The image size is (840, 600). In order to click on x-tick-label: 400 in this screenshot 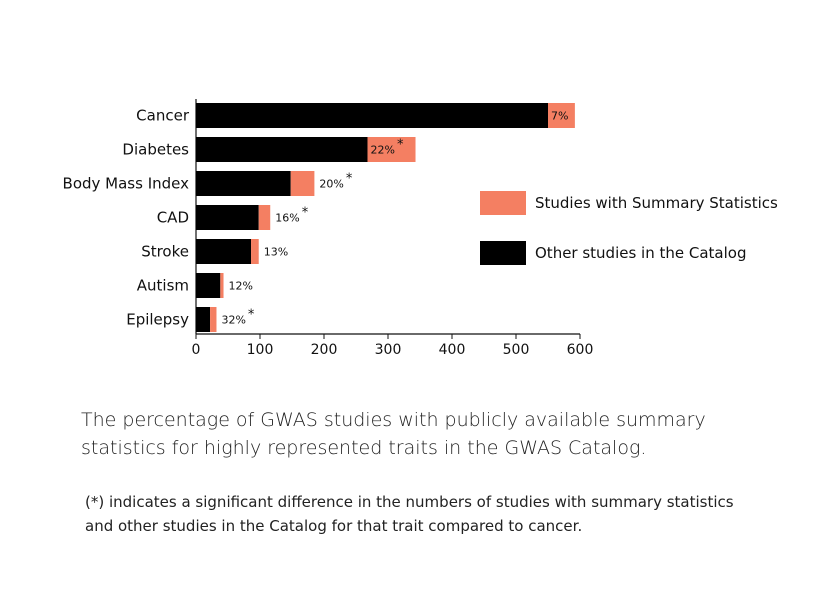, I will do `click(452, 350)`.